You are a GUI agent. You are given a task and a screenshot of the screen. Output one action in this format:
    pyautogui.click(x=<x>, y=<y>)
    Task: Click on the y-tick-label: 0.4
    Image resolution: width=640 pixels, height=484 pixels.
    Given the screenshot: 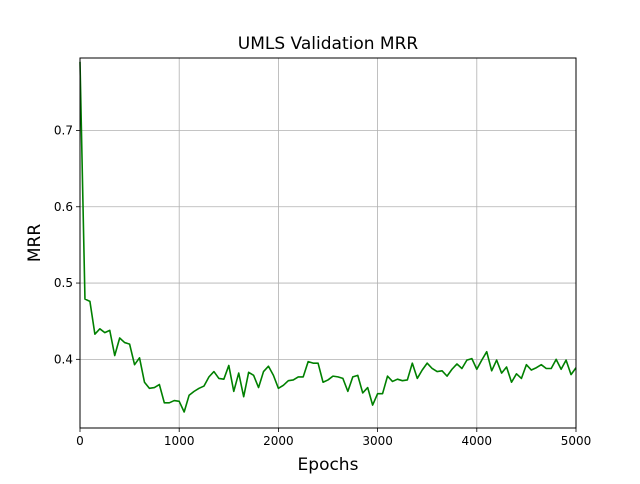 What is the action you would take?
    pyautogui.click(x=63, y=359)
    